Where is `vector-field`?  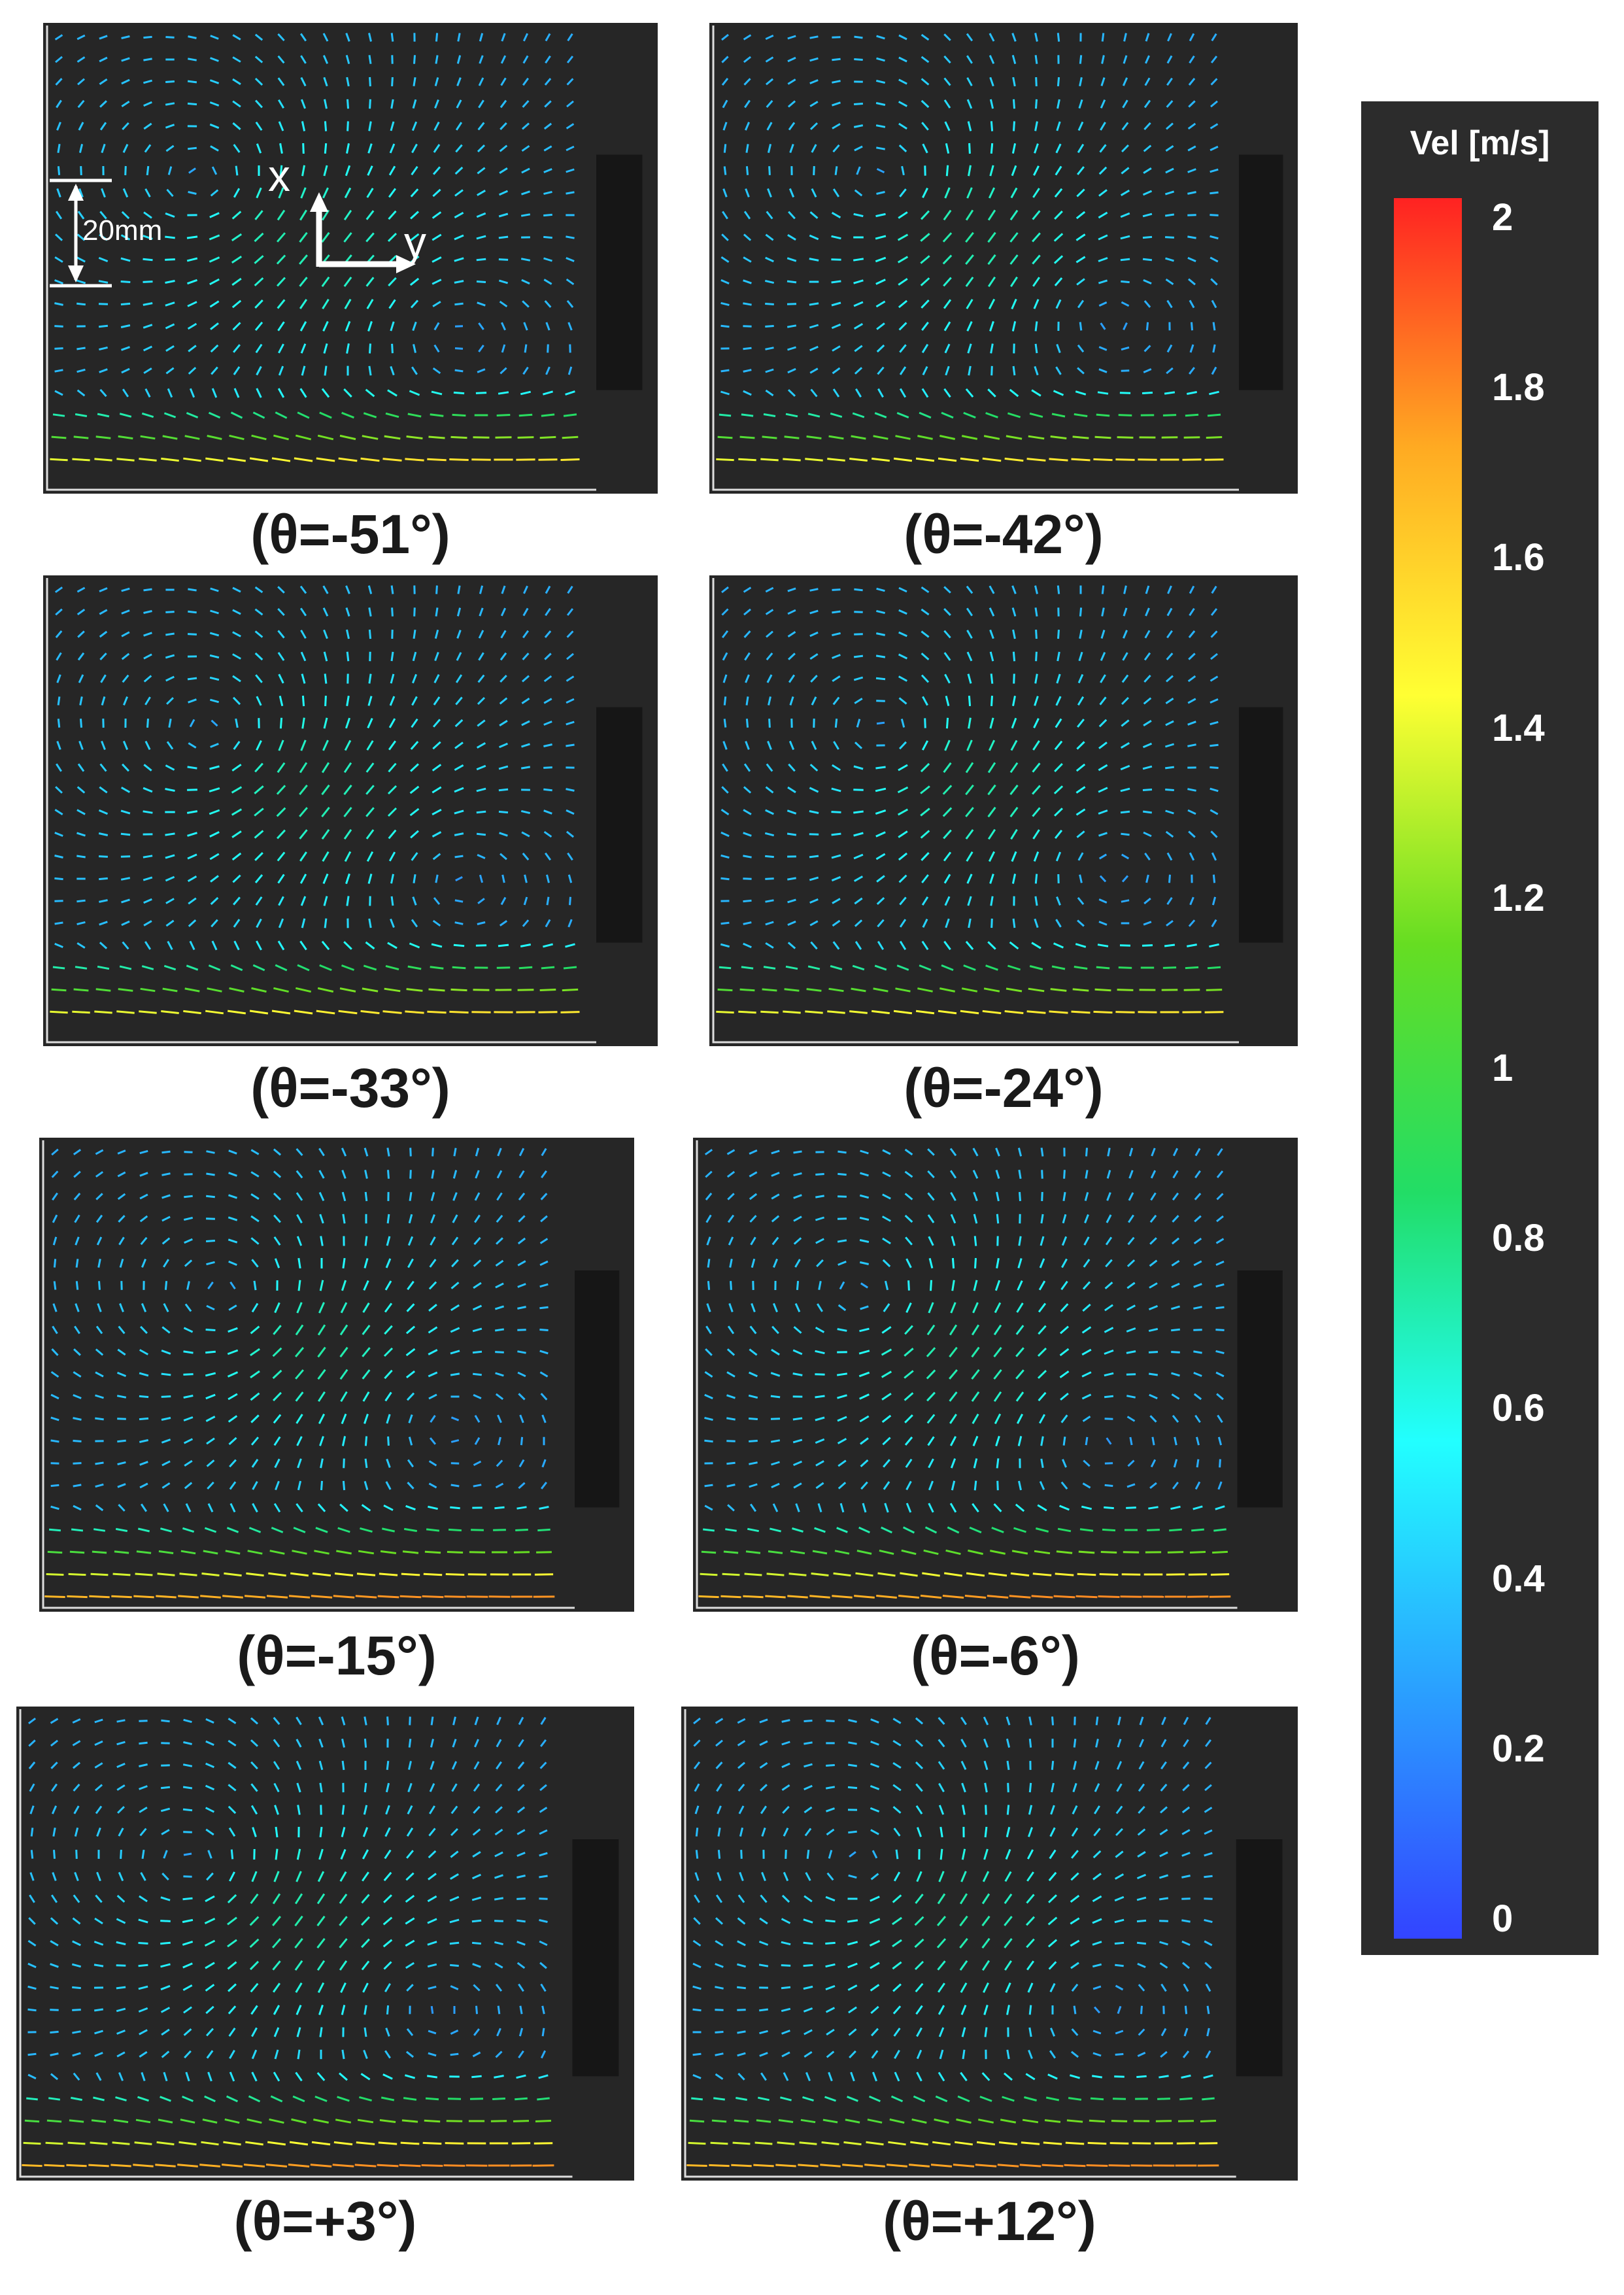 vector-field is located at coordinates (989, 1374).